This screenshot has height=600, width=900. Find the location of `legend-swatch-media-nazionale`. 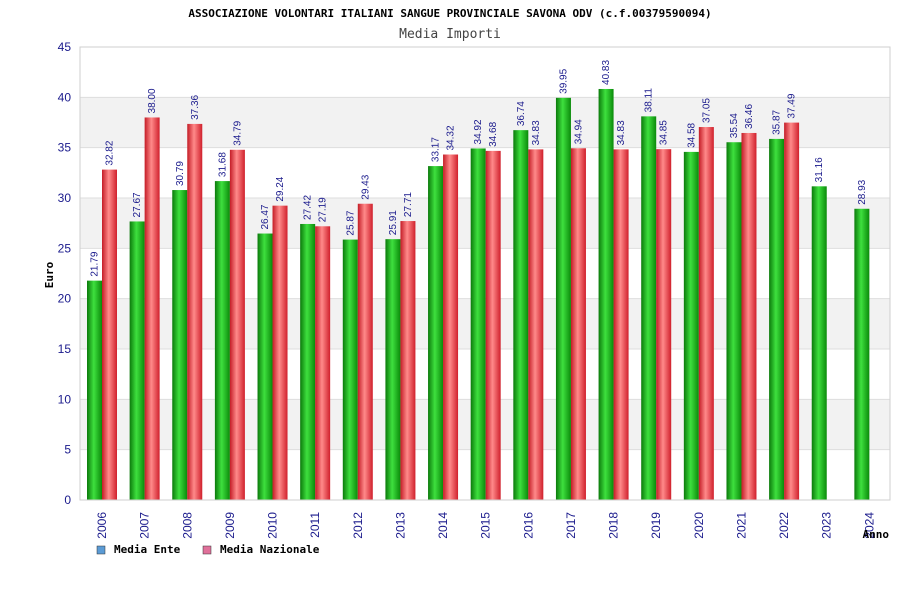

legend-swatch-media-nazionale is located at coordinates (207, 550).